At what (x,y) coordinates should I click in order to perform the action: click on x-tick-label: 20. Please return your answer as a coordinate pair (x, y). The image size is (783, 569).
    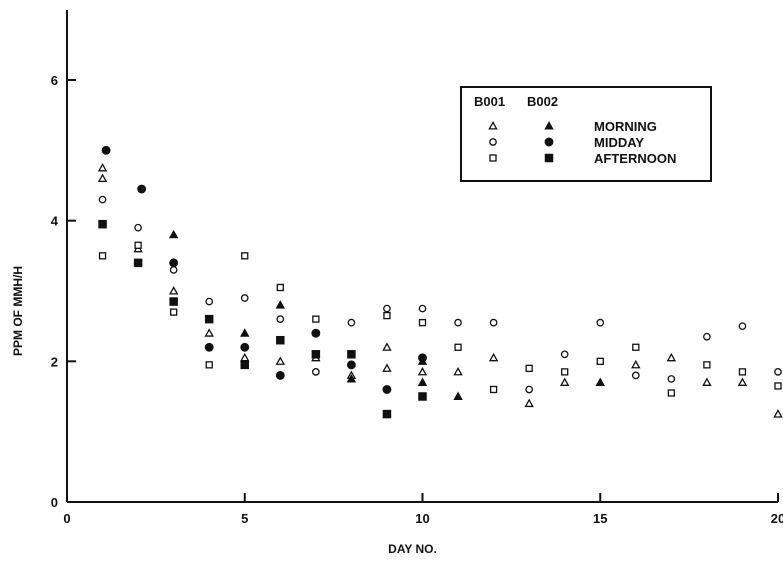
    Looking at the image, I should click on (777, 518).